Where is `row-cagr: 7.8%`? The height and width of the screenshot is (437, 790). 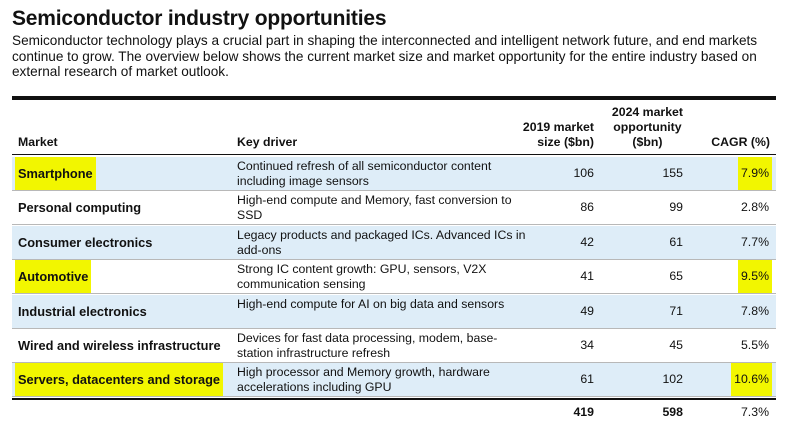
row-cagr: 7.8% is located at coordinates (754, 310).